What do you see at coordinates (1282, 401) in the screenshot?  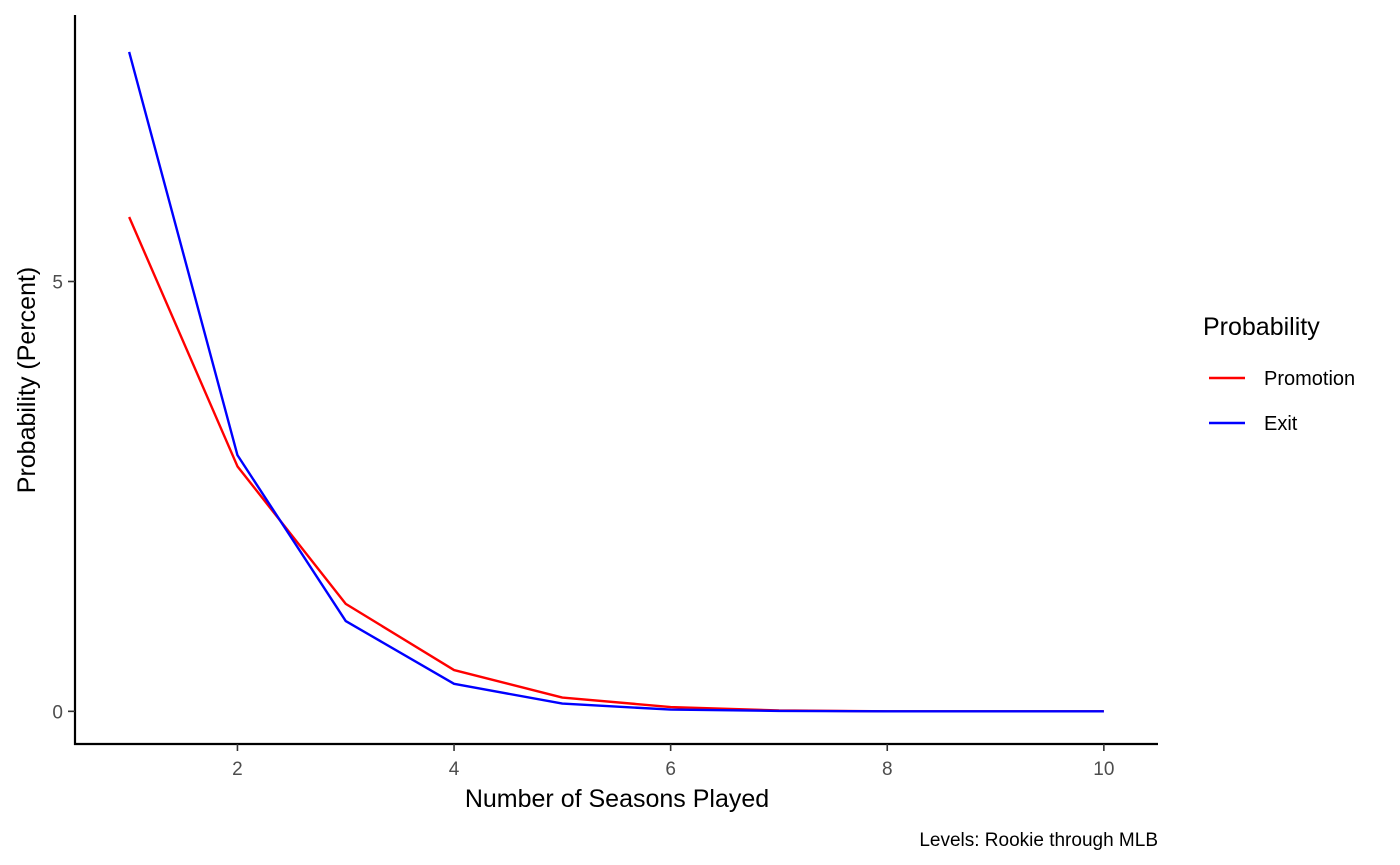 I see `legend: Promotion Exit` at bounding box center [1282, 401].